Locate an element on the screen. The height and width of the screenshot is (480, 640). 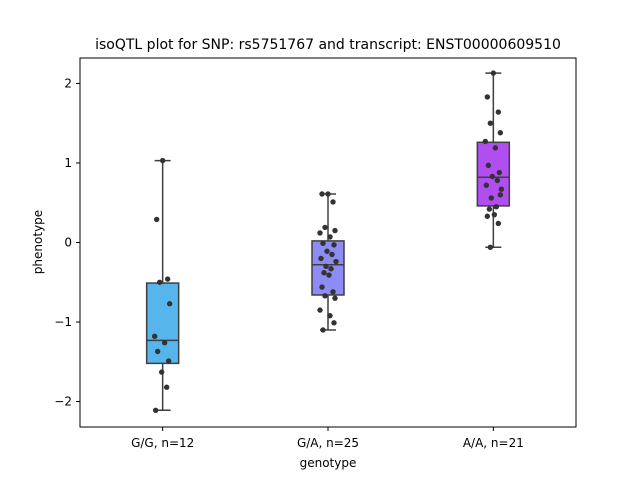
x-tick-label: G/G, n=12 is located at coordinates (162, 443).